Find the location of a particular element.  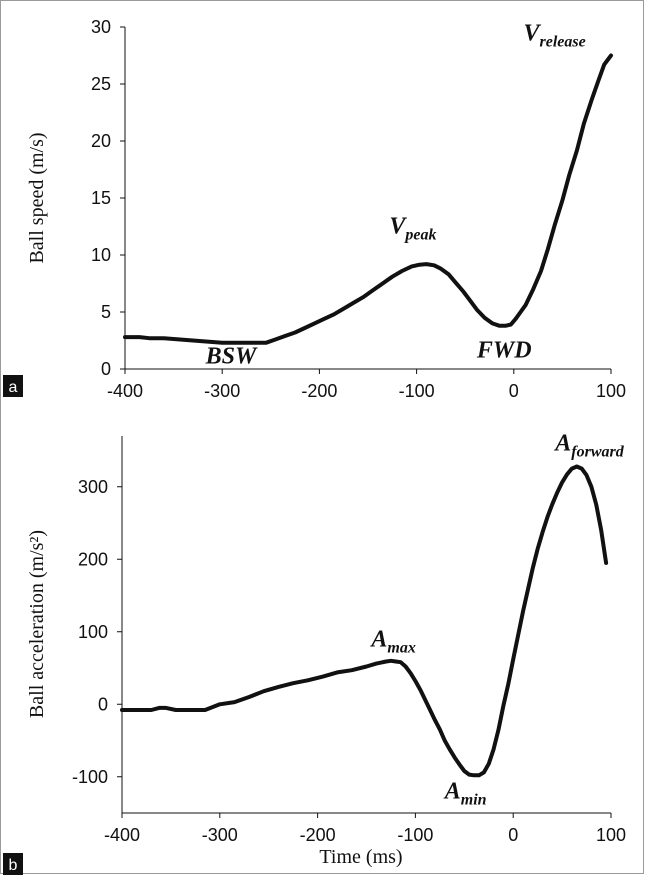

panel-a-tag: a is located at coordinates (13, 386).